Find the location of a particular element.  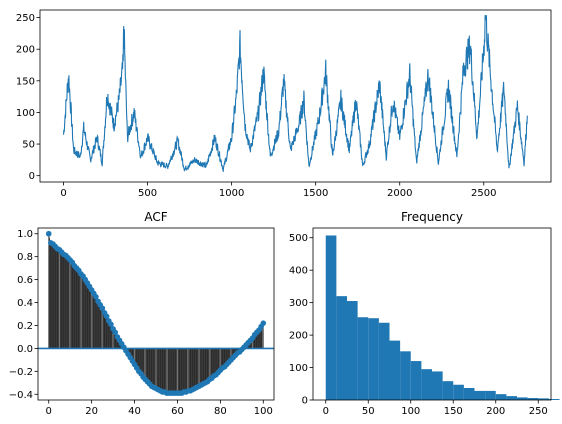

time-series-y-tick-label: 50 is located at coordinates (28, 145).